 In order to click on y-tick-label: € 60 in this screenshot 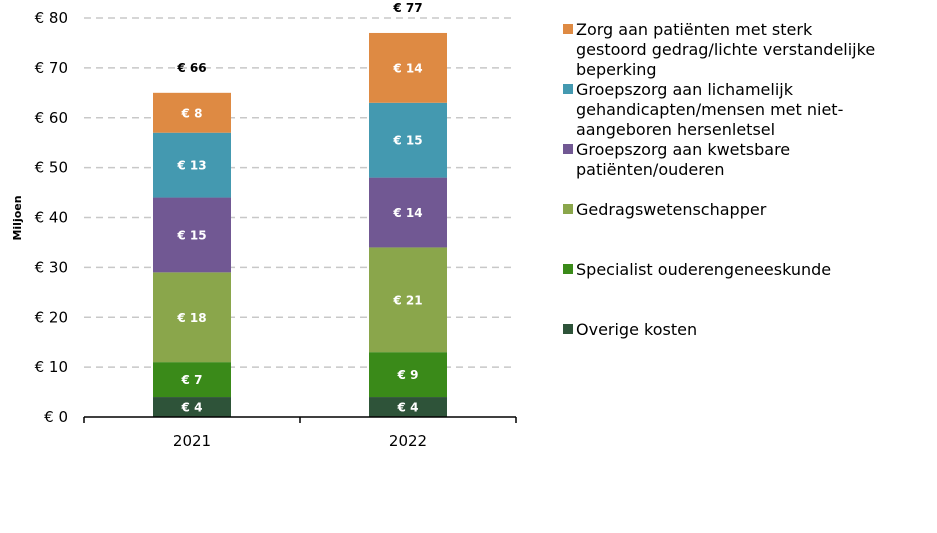, I will do `click(51, 118)`.